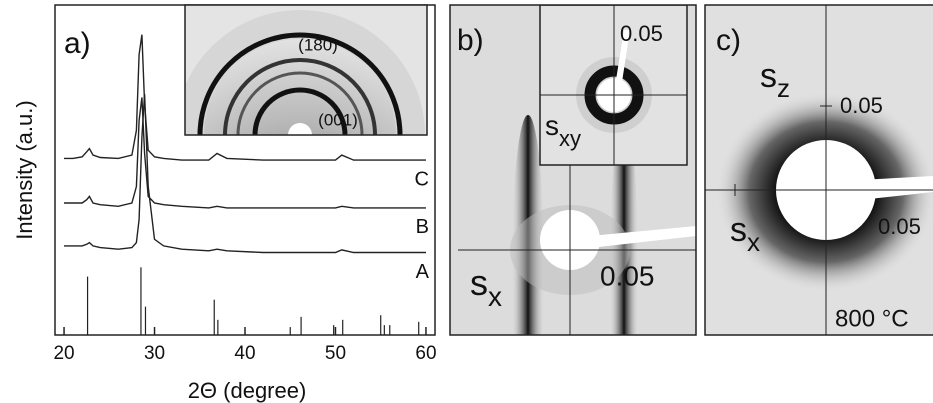  Describe the element at coordinates (154, 353) in the screenshot. I see `x-tick-label: 30` at that location.